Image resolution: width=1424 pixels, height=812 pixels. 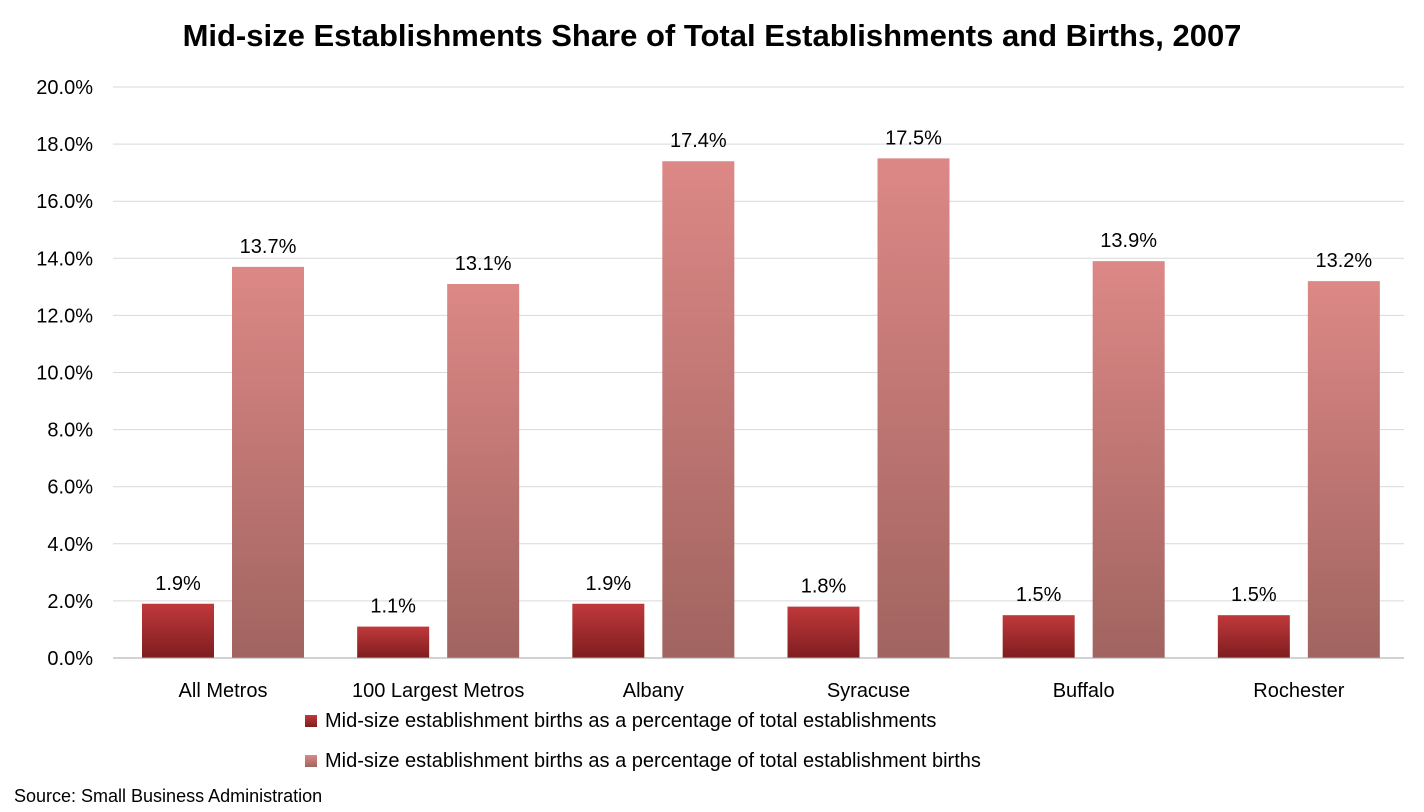 What do you see at coordinates (64, 259) in the screenshot?
I see `y-tick-label: 14.0%` at bounding box center [64, 259].